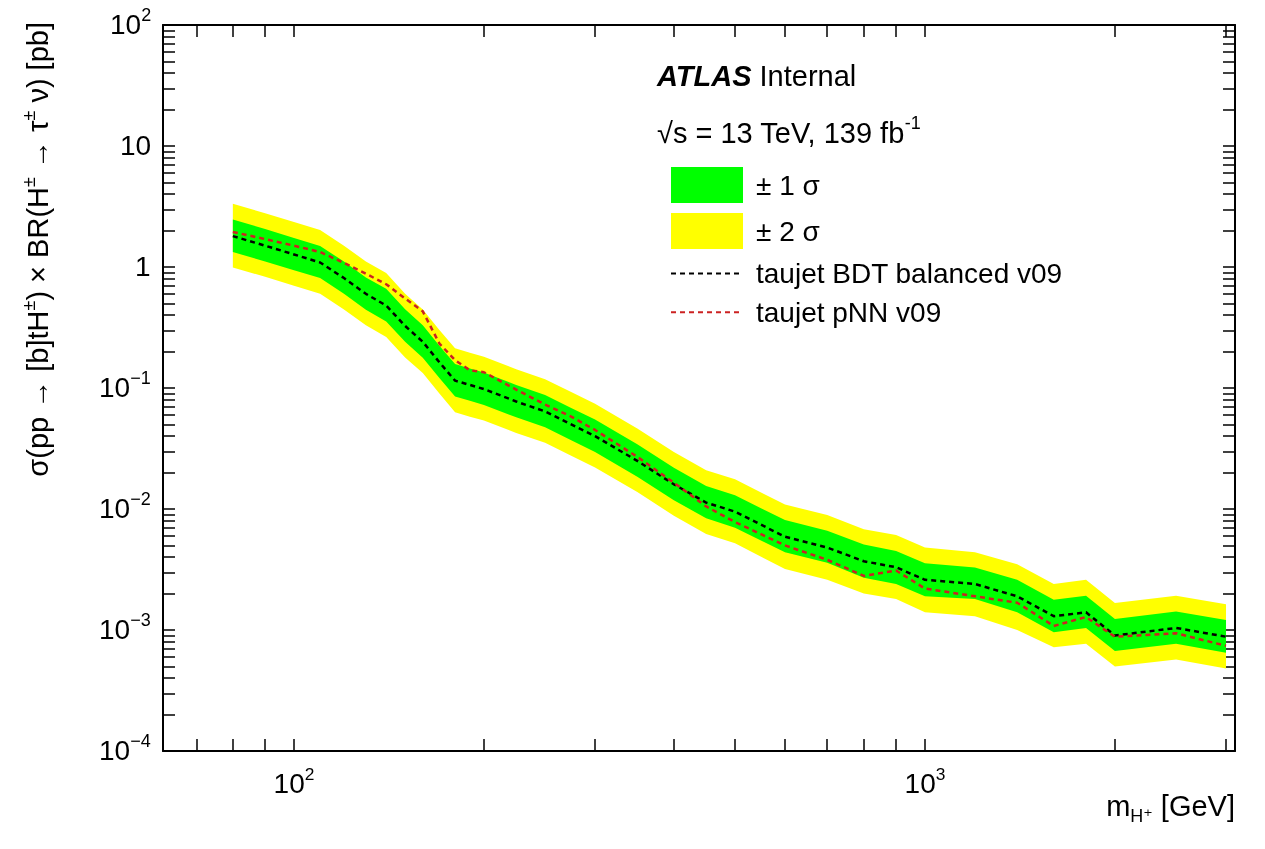 This screenshot has height=849, width=1265. Describe the element at coordinates (788, 185) in the screenshot. I see `legend-label: ± 1 σ` at that location.